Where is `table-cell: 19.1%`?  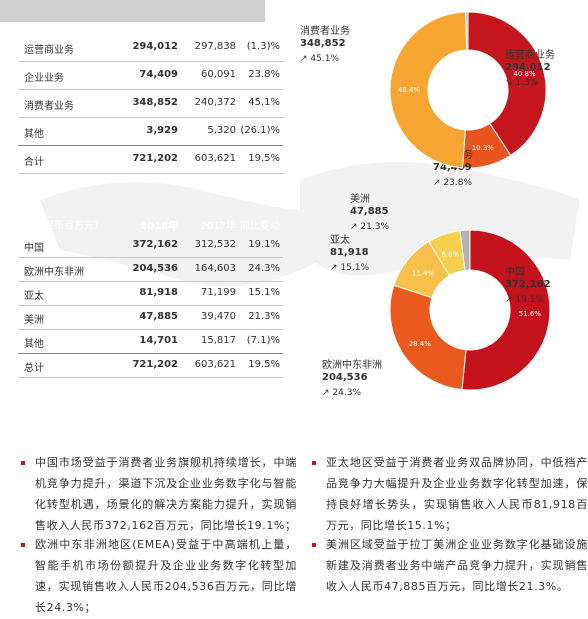 table-cell: 19.1% is located at coordinates (264, 244).